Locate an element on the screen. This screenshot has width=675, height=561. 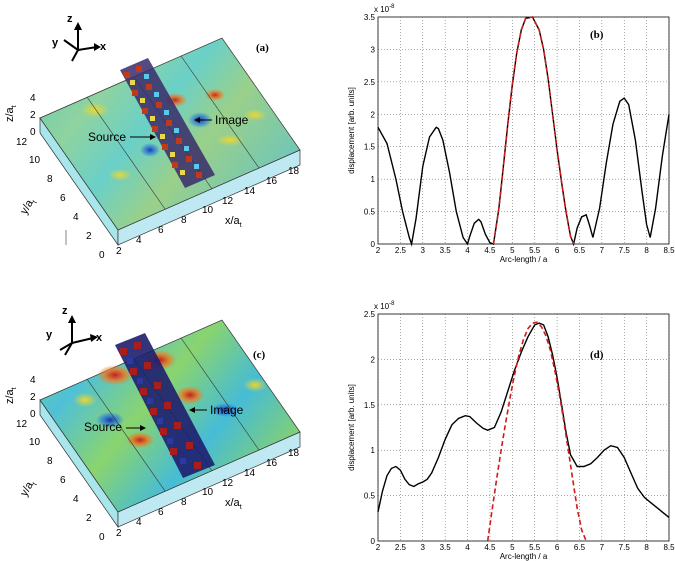
x-tick-label: 7 is located at coordinates (602, 250).